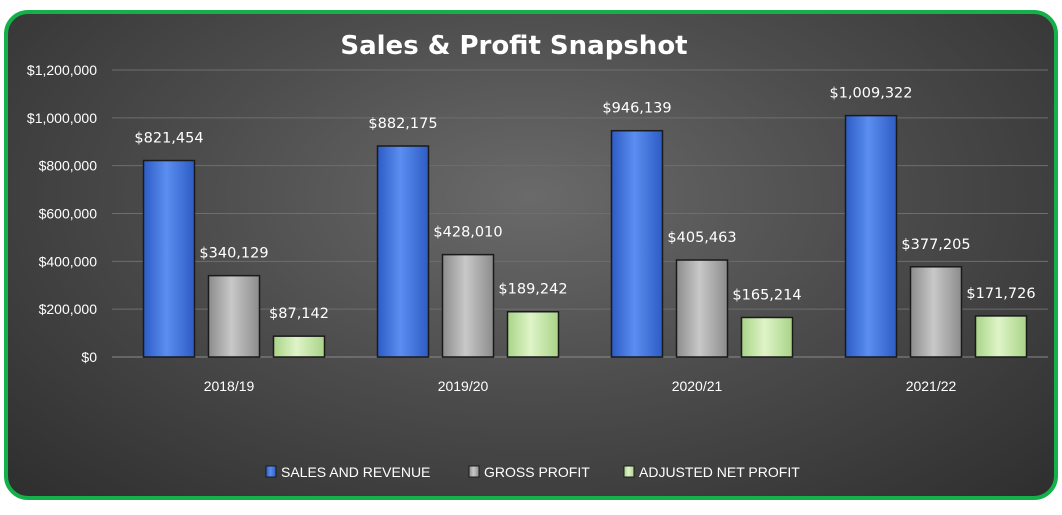 The image size is (1062, 515). Describe the element at coordinates (463, 386) in the screenshot. I see `x-tick-label: 2019/20` at that location.